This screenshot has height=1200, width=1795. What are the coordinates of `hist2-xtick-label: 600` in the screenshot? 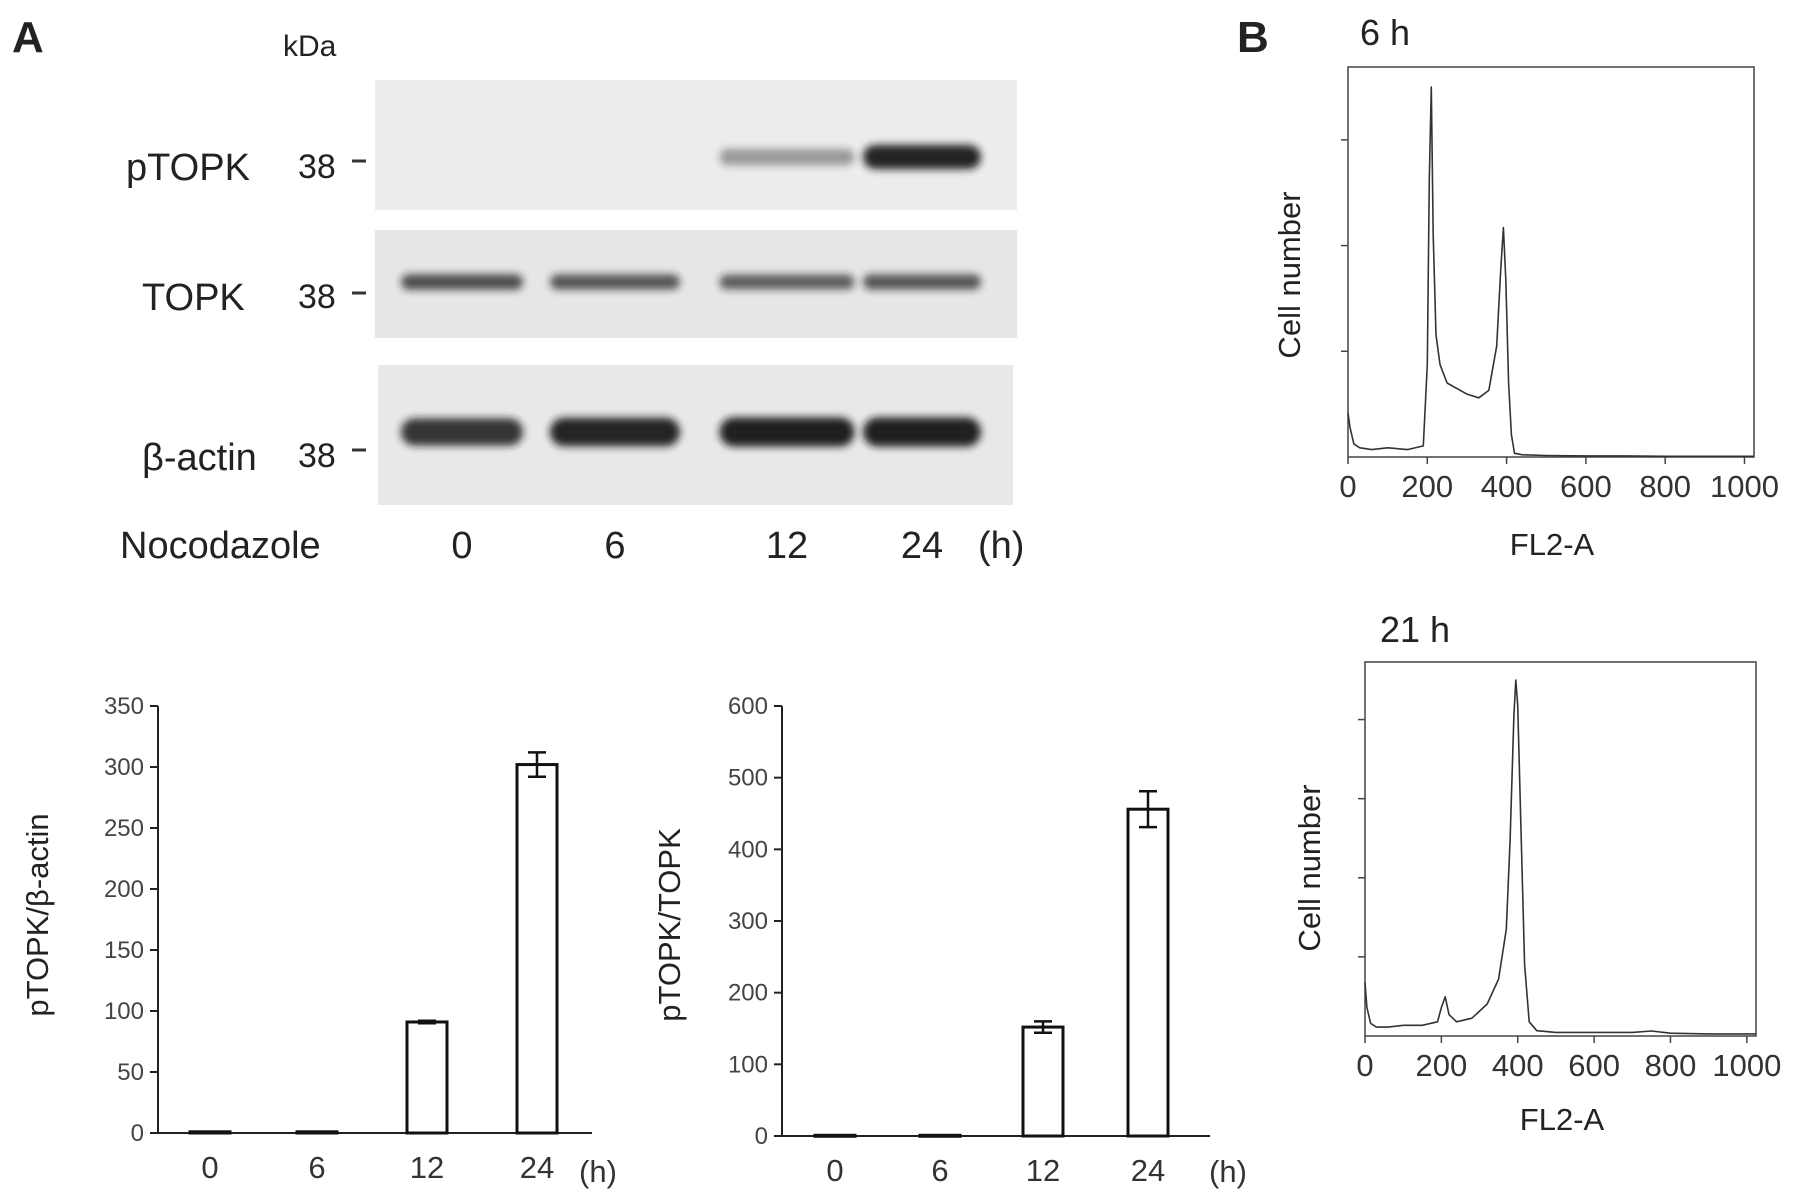 It's located at (1594, 1065).